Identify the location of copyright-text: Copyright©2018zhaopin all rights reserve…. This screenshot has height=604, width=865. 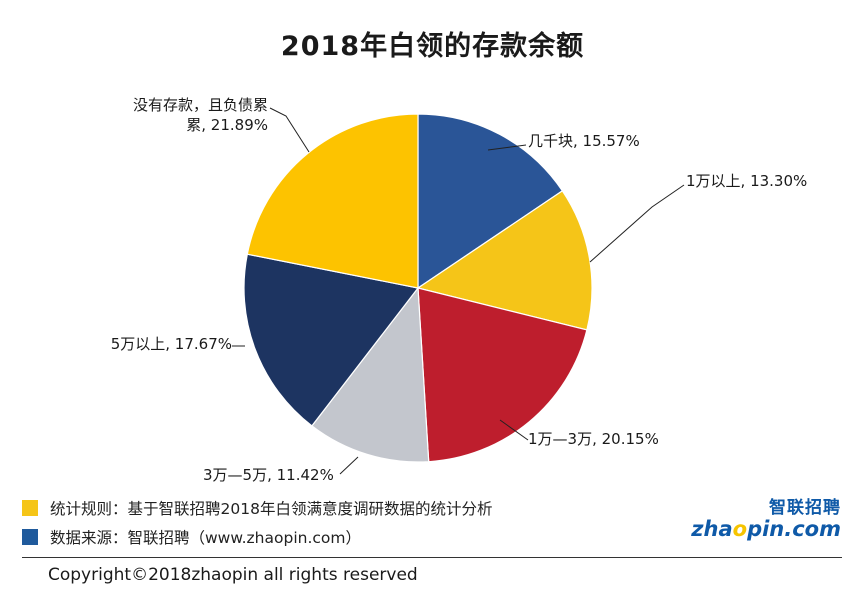
(233, 575).